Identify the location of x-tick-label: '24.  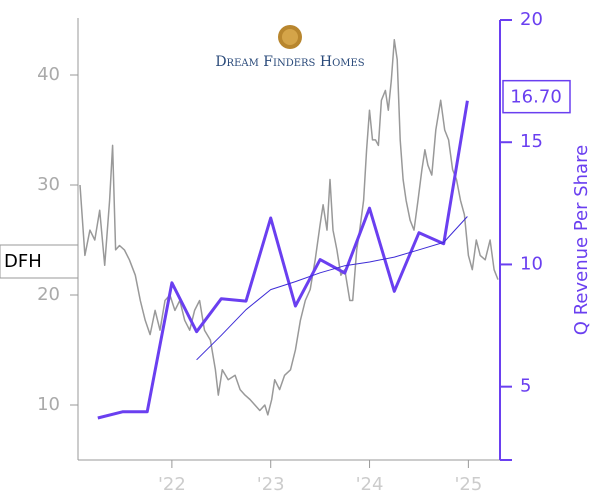
(370, 484).